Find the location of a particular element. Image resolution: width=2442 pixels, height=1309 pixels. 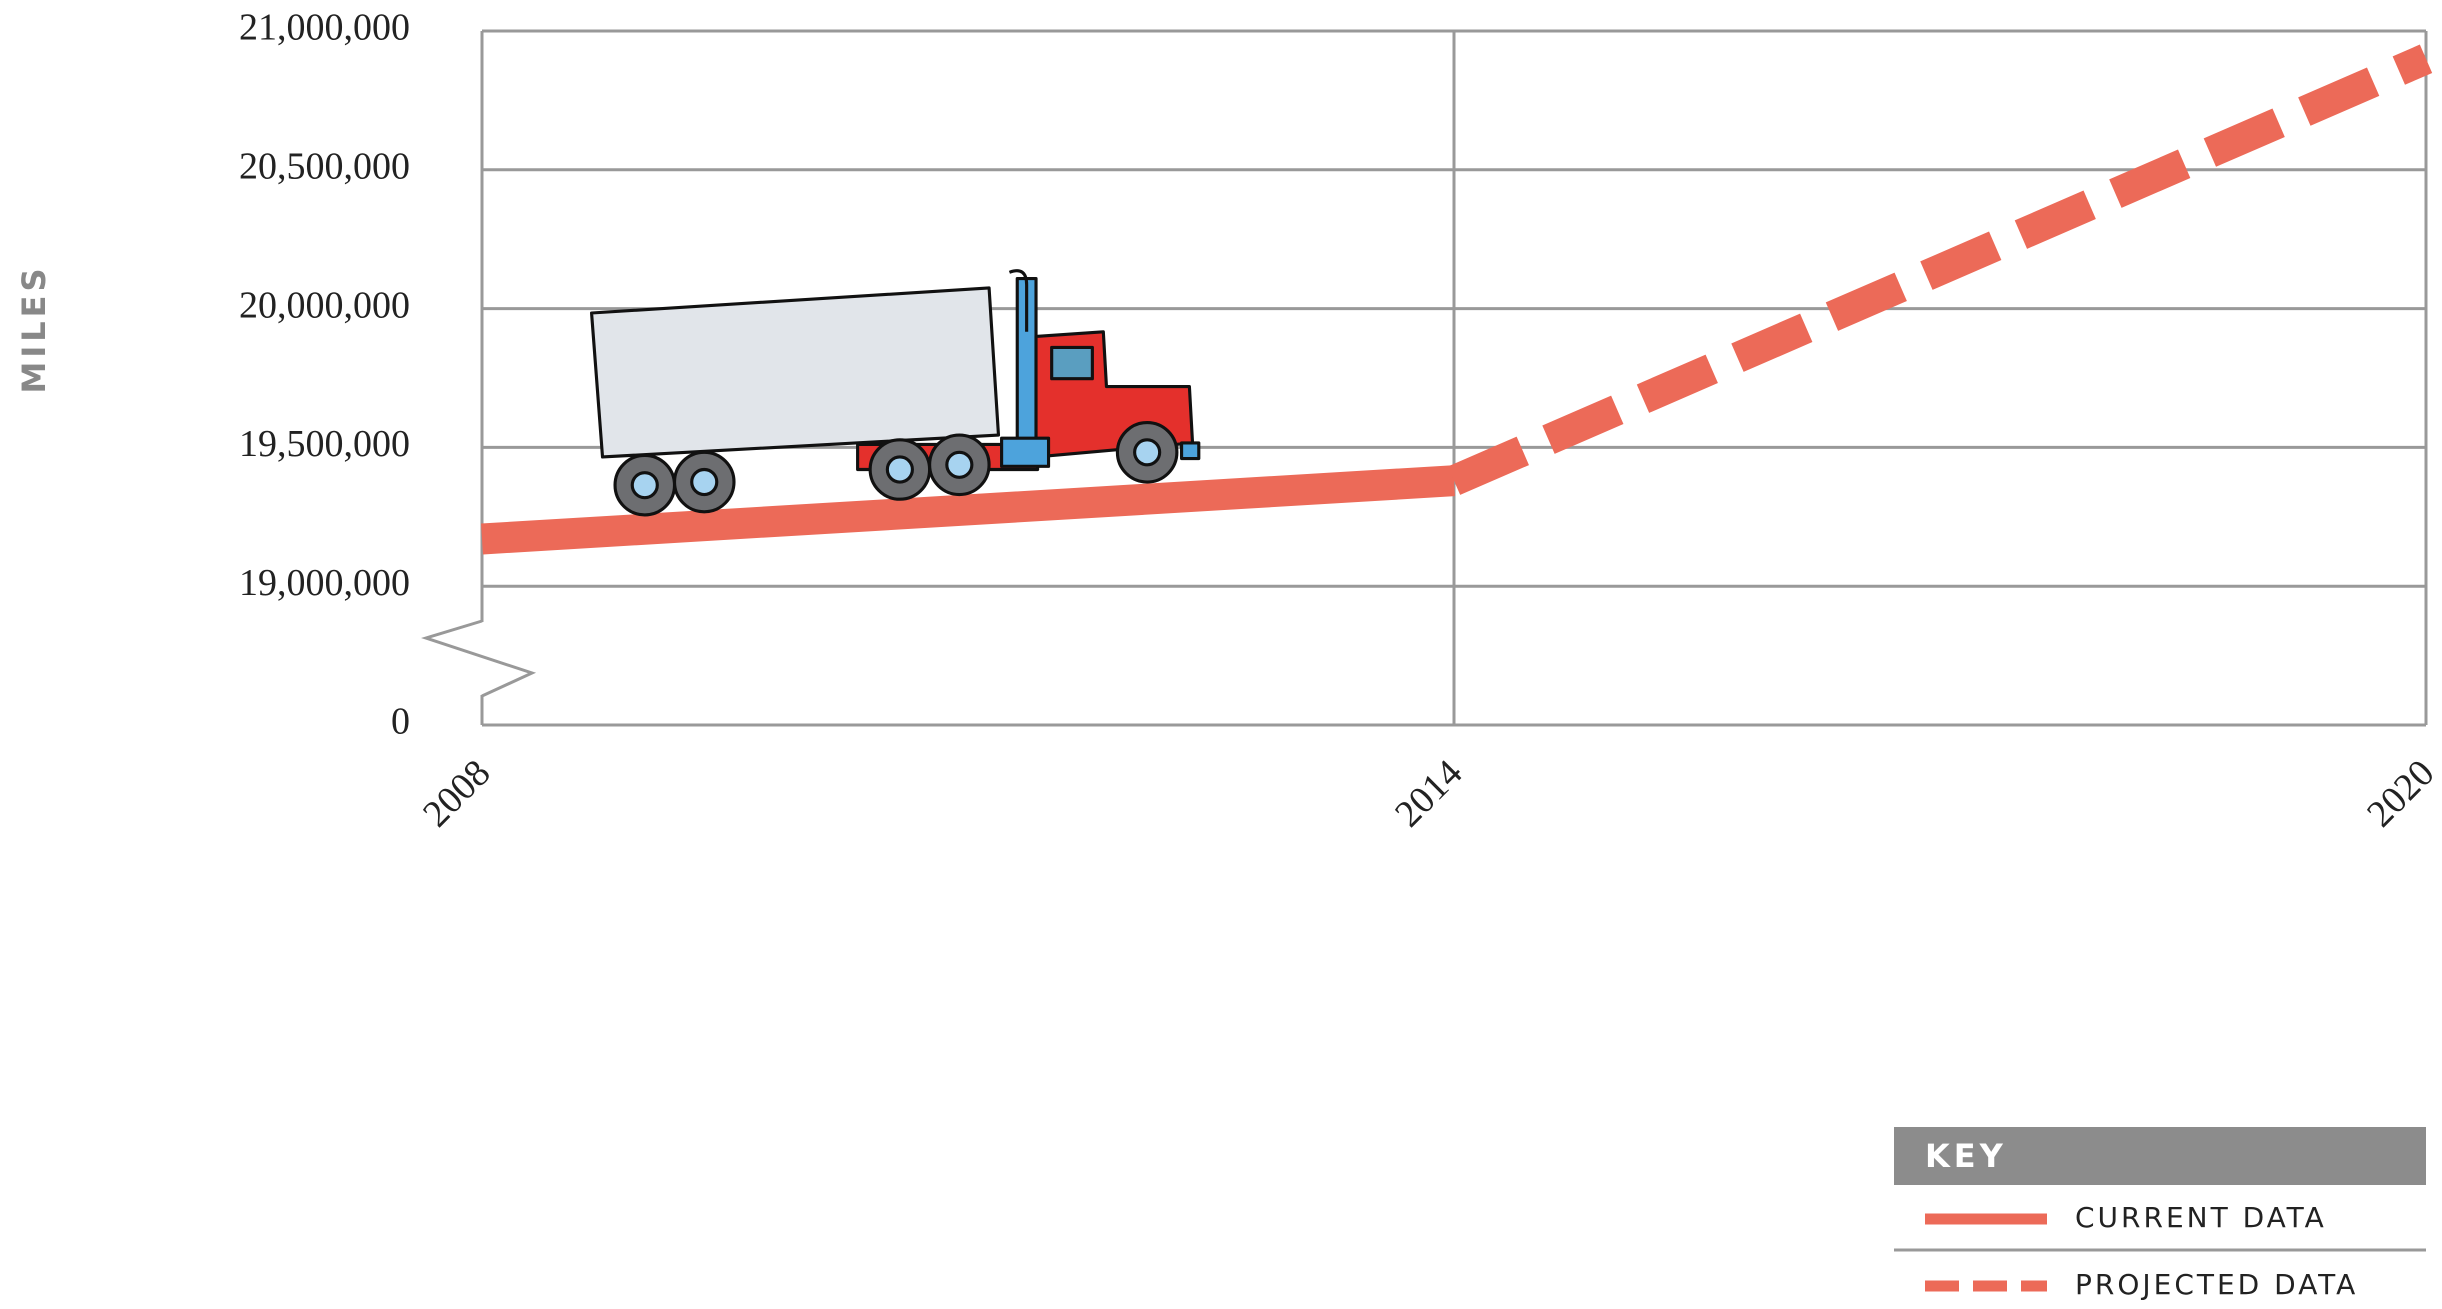

axis-break is located at coordinates (479, 658).